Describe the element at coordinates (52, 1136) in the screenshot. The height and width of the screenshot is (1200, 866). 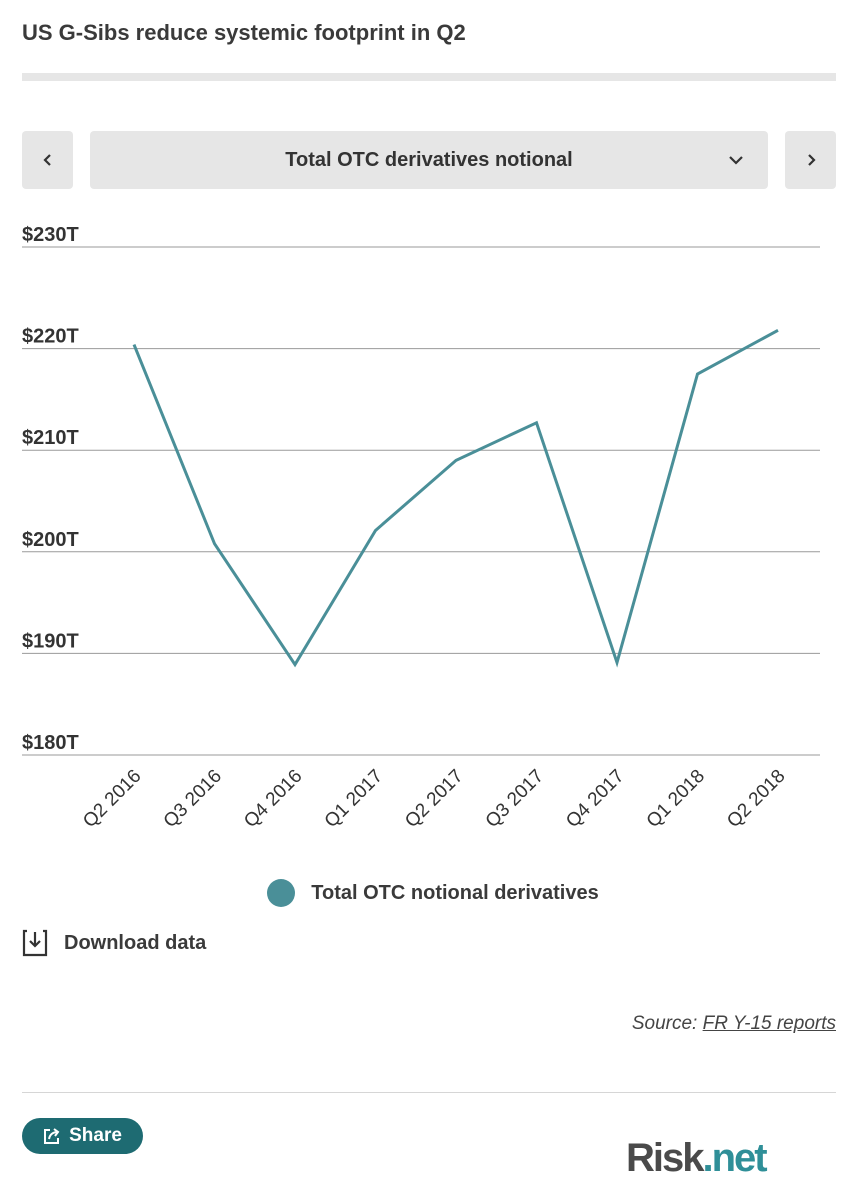
I see `share-icon` at that location.